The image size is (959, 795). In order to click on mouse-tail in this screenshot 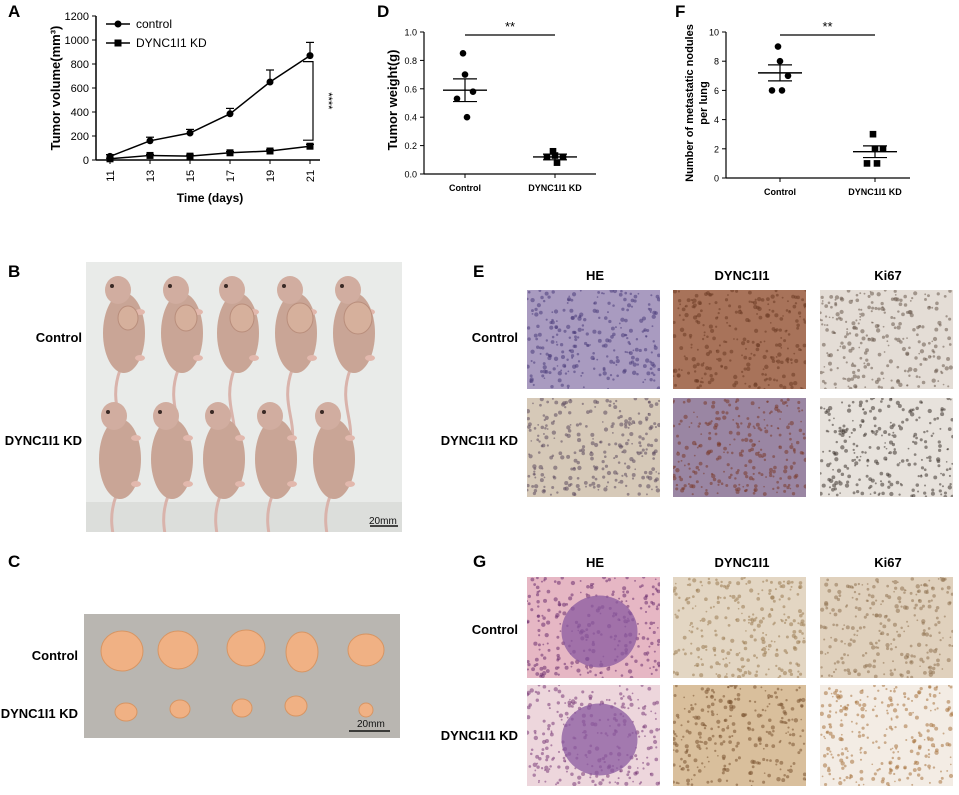, I will do `click(166, 513)`.